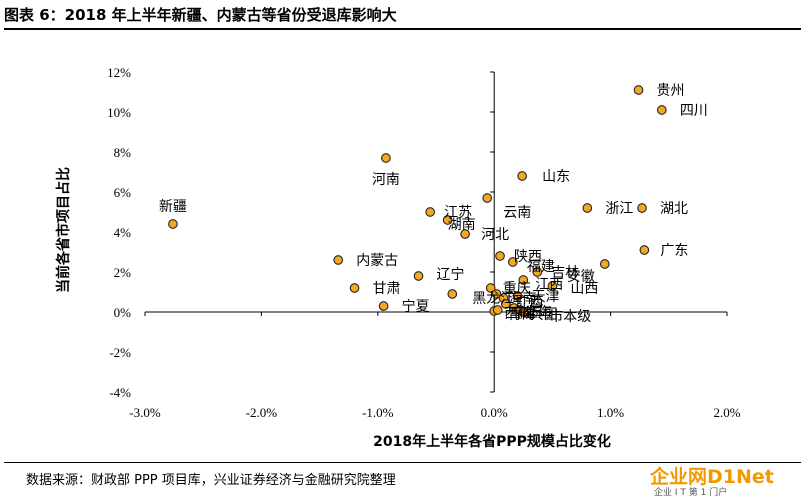 The image size is (805, 499). What do you see at coordinates (458, 213) in the screenshot?
I see `point-label-江苏: 江苏` at bounding box center [458, 213].